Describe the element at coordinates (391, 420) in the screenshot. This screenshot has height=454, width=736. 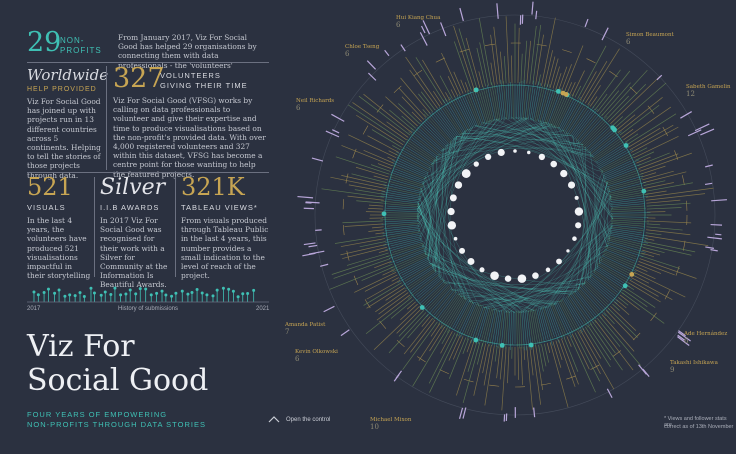
I see `volunteer-name: Michael Mixon` at that location.